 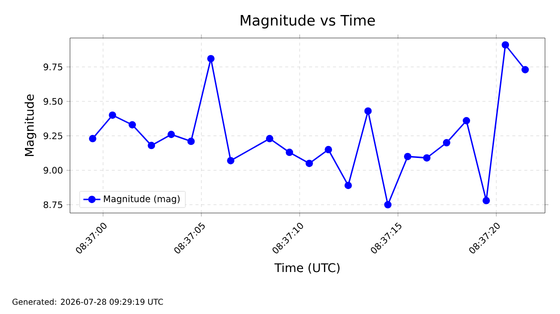 What do you see at coordinates (53, 136) in the screenshot?
I see `y-tick-label: 9.25` at bounding box center [53, 136].